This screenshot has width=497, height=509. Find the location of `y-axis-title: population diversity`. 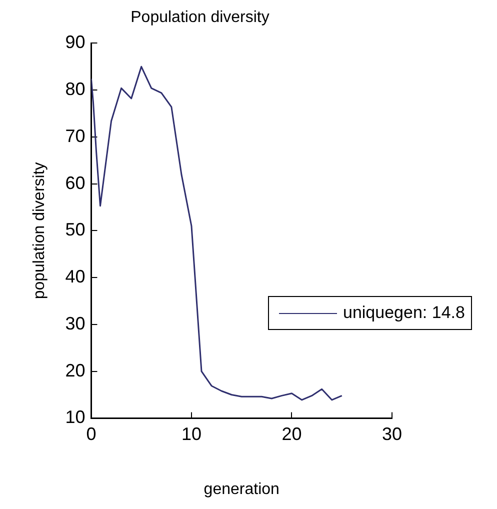

y-axis-title: population diversity is located at coordinates (39, 231).